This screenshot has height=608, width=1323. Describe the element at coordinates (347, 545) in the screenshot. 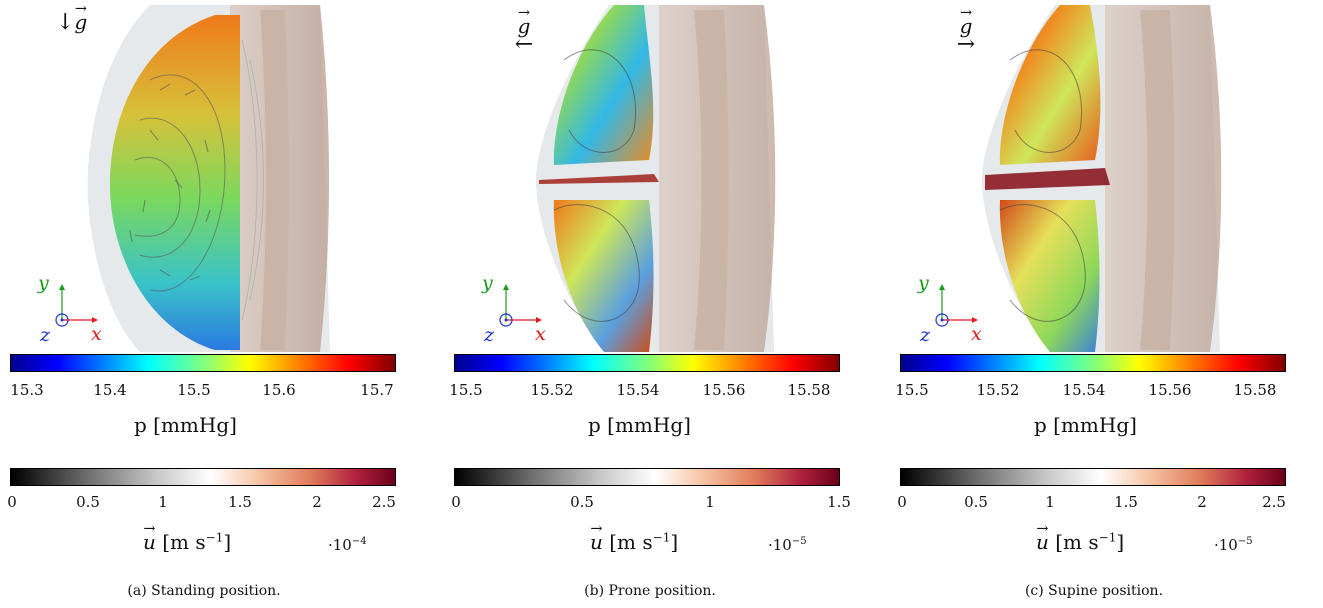

I see `velocity-multiplier: ·10−4` at that location.